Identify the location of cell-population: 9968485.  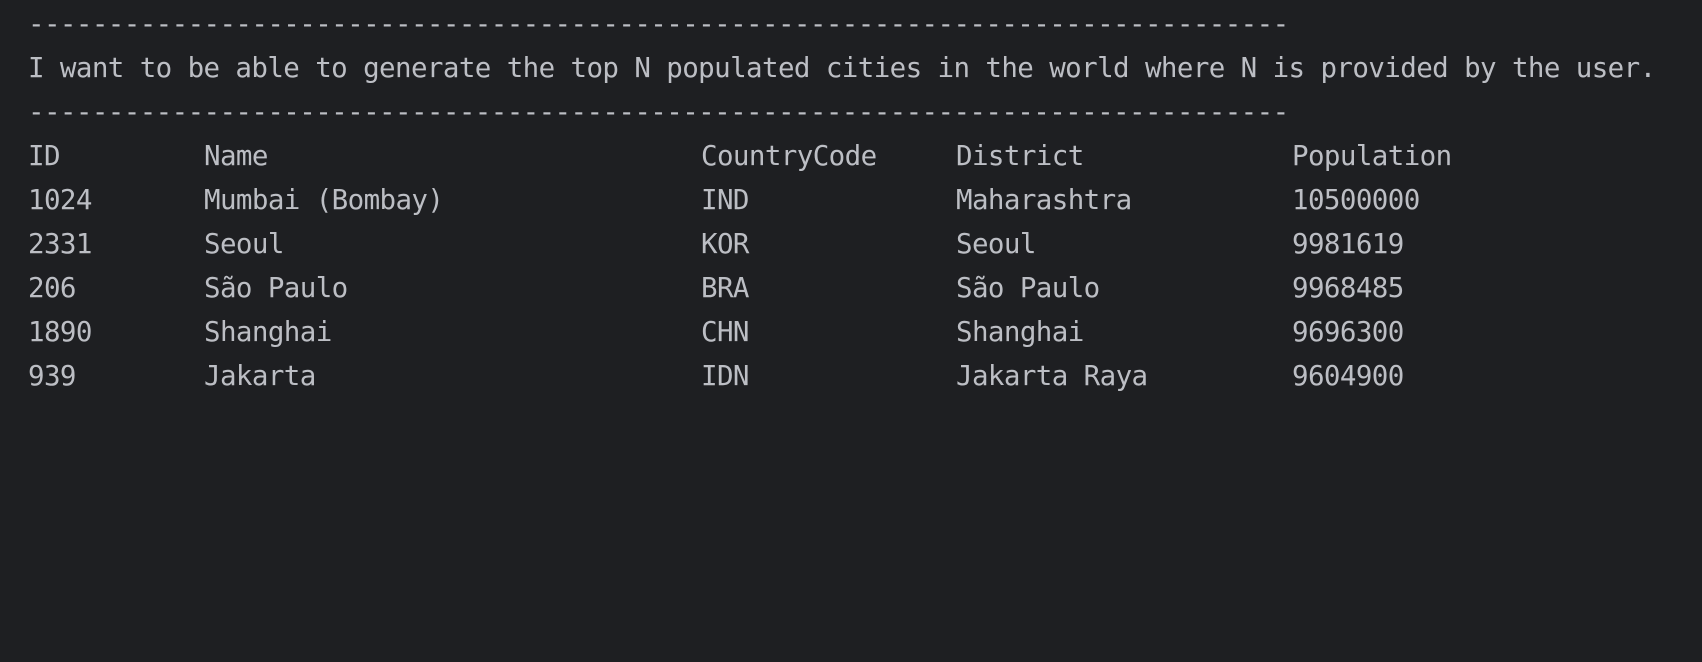
(1348, 288).